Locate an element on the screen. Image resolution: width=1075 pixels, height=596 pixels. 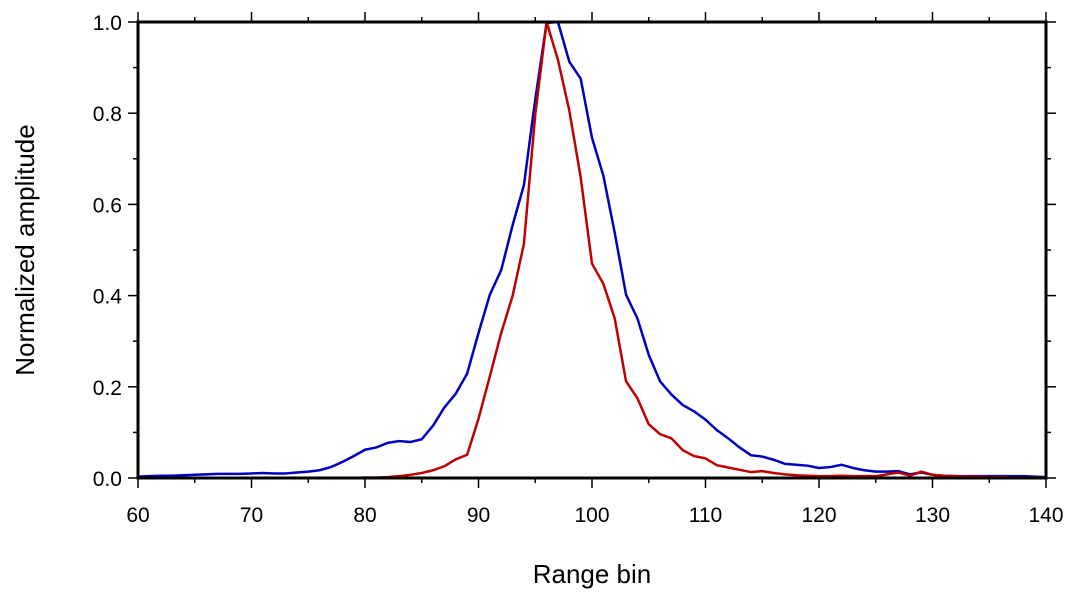
y-tick-label: 0.6 is located at coordinates (107, 205).